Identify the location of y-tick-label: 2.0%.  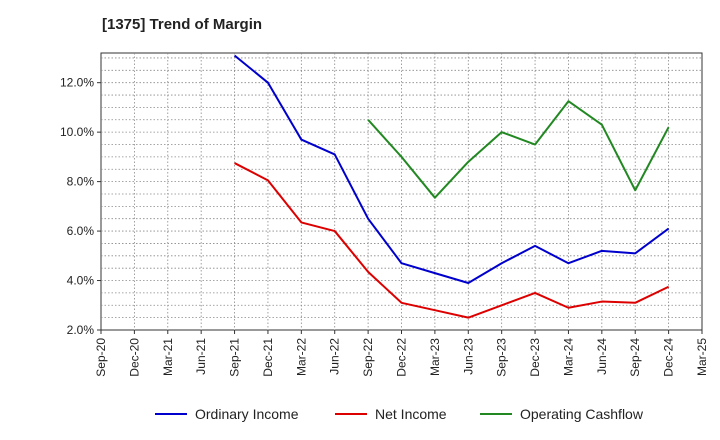
(81, 330).